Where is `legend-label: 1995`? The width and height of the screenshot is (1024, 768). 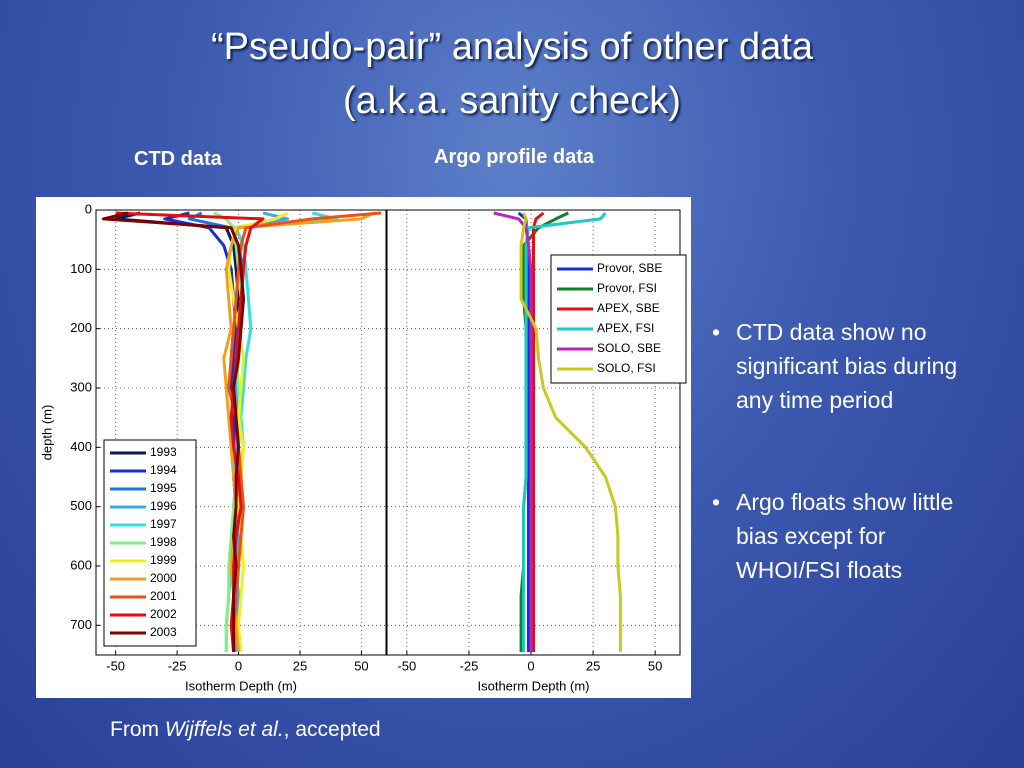
legend-label: 1995 is located at coordinates (163, 488).